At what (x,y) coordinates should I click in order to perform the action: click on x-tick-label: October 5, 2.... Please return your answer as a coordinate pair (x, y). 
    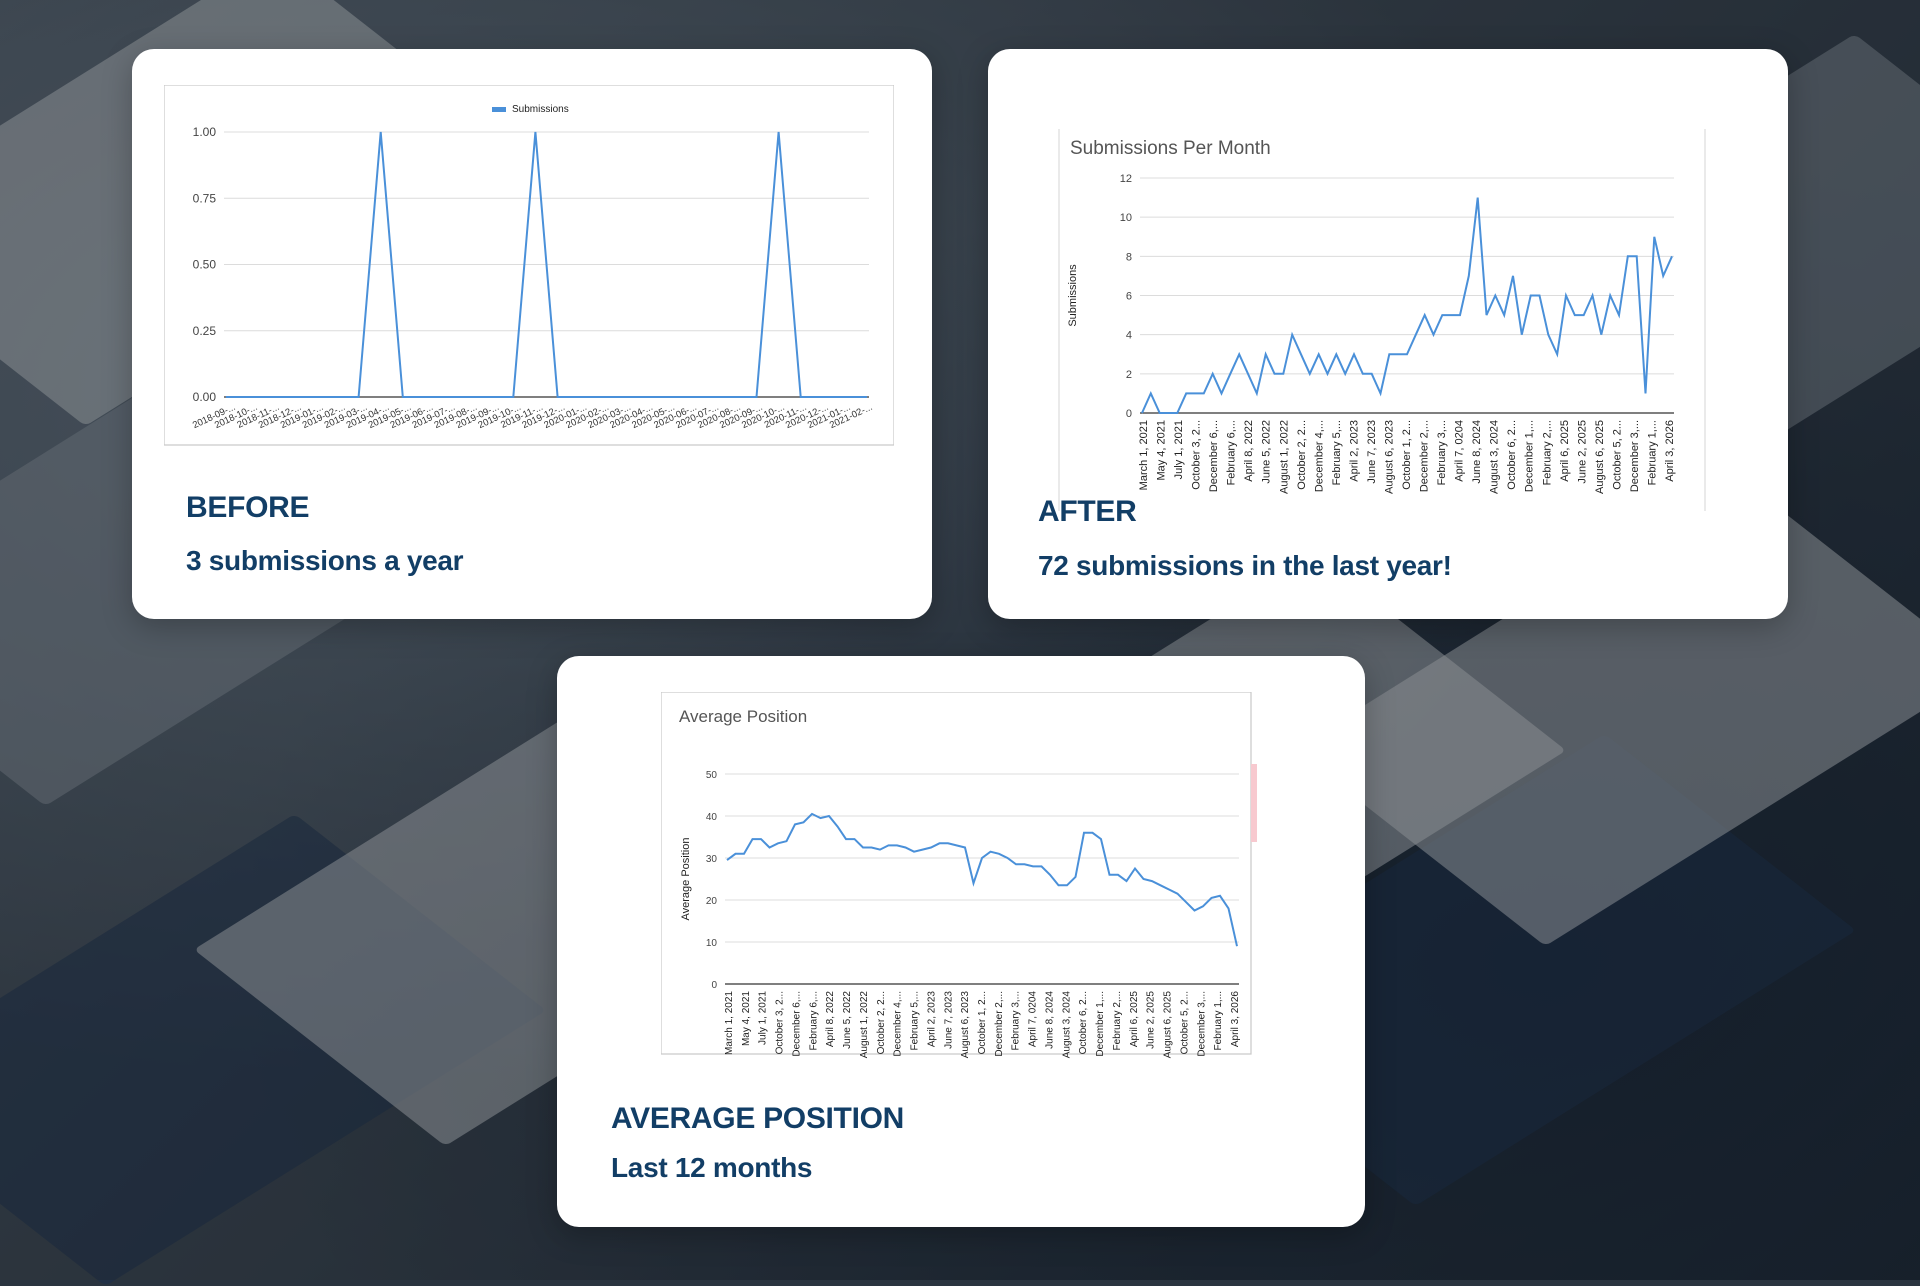
    Looking at the image, I should click on (1184, 1022).